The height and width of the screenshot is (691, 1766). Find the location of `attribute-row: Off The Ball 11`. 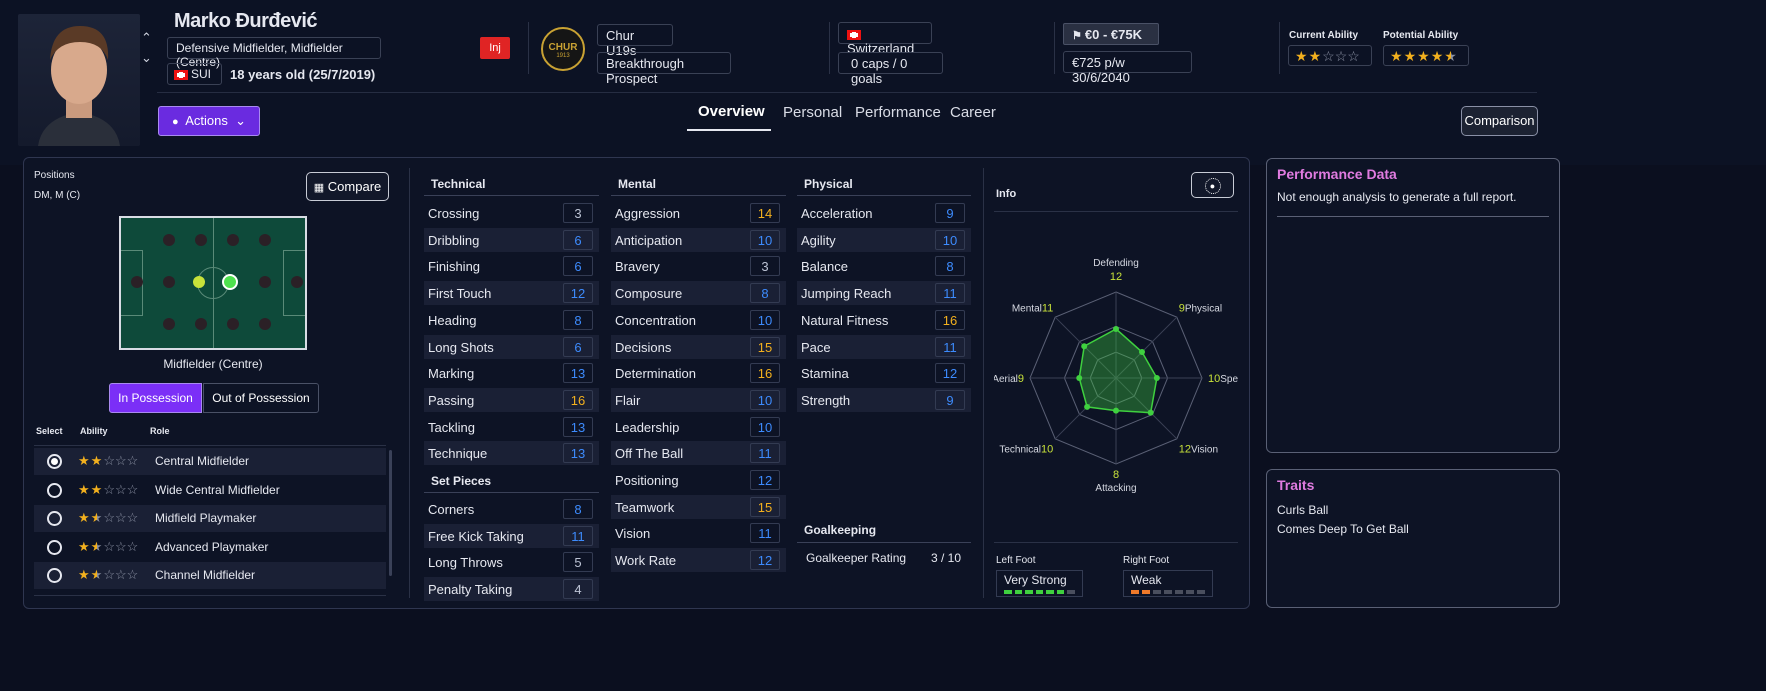

attribute-row: Off The Ball 11 is located at coordinates (698, 453).